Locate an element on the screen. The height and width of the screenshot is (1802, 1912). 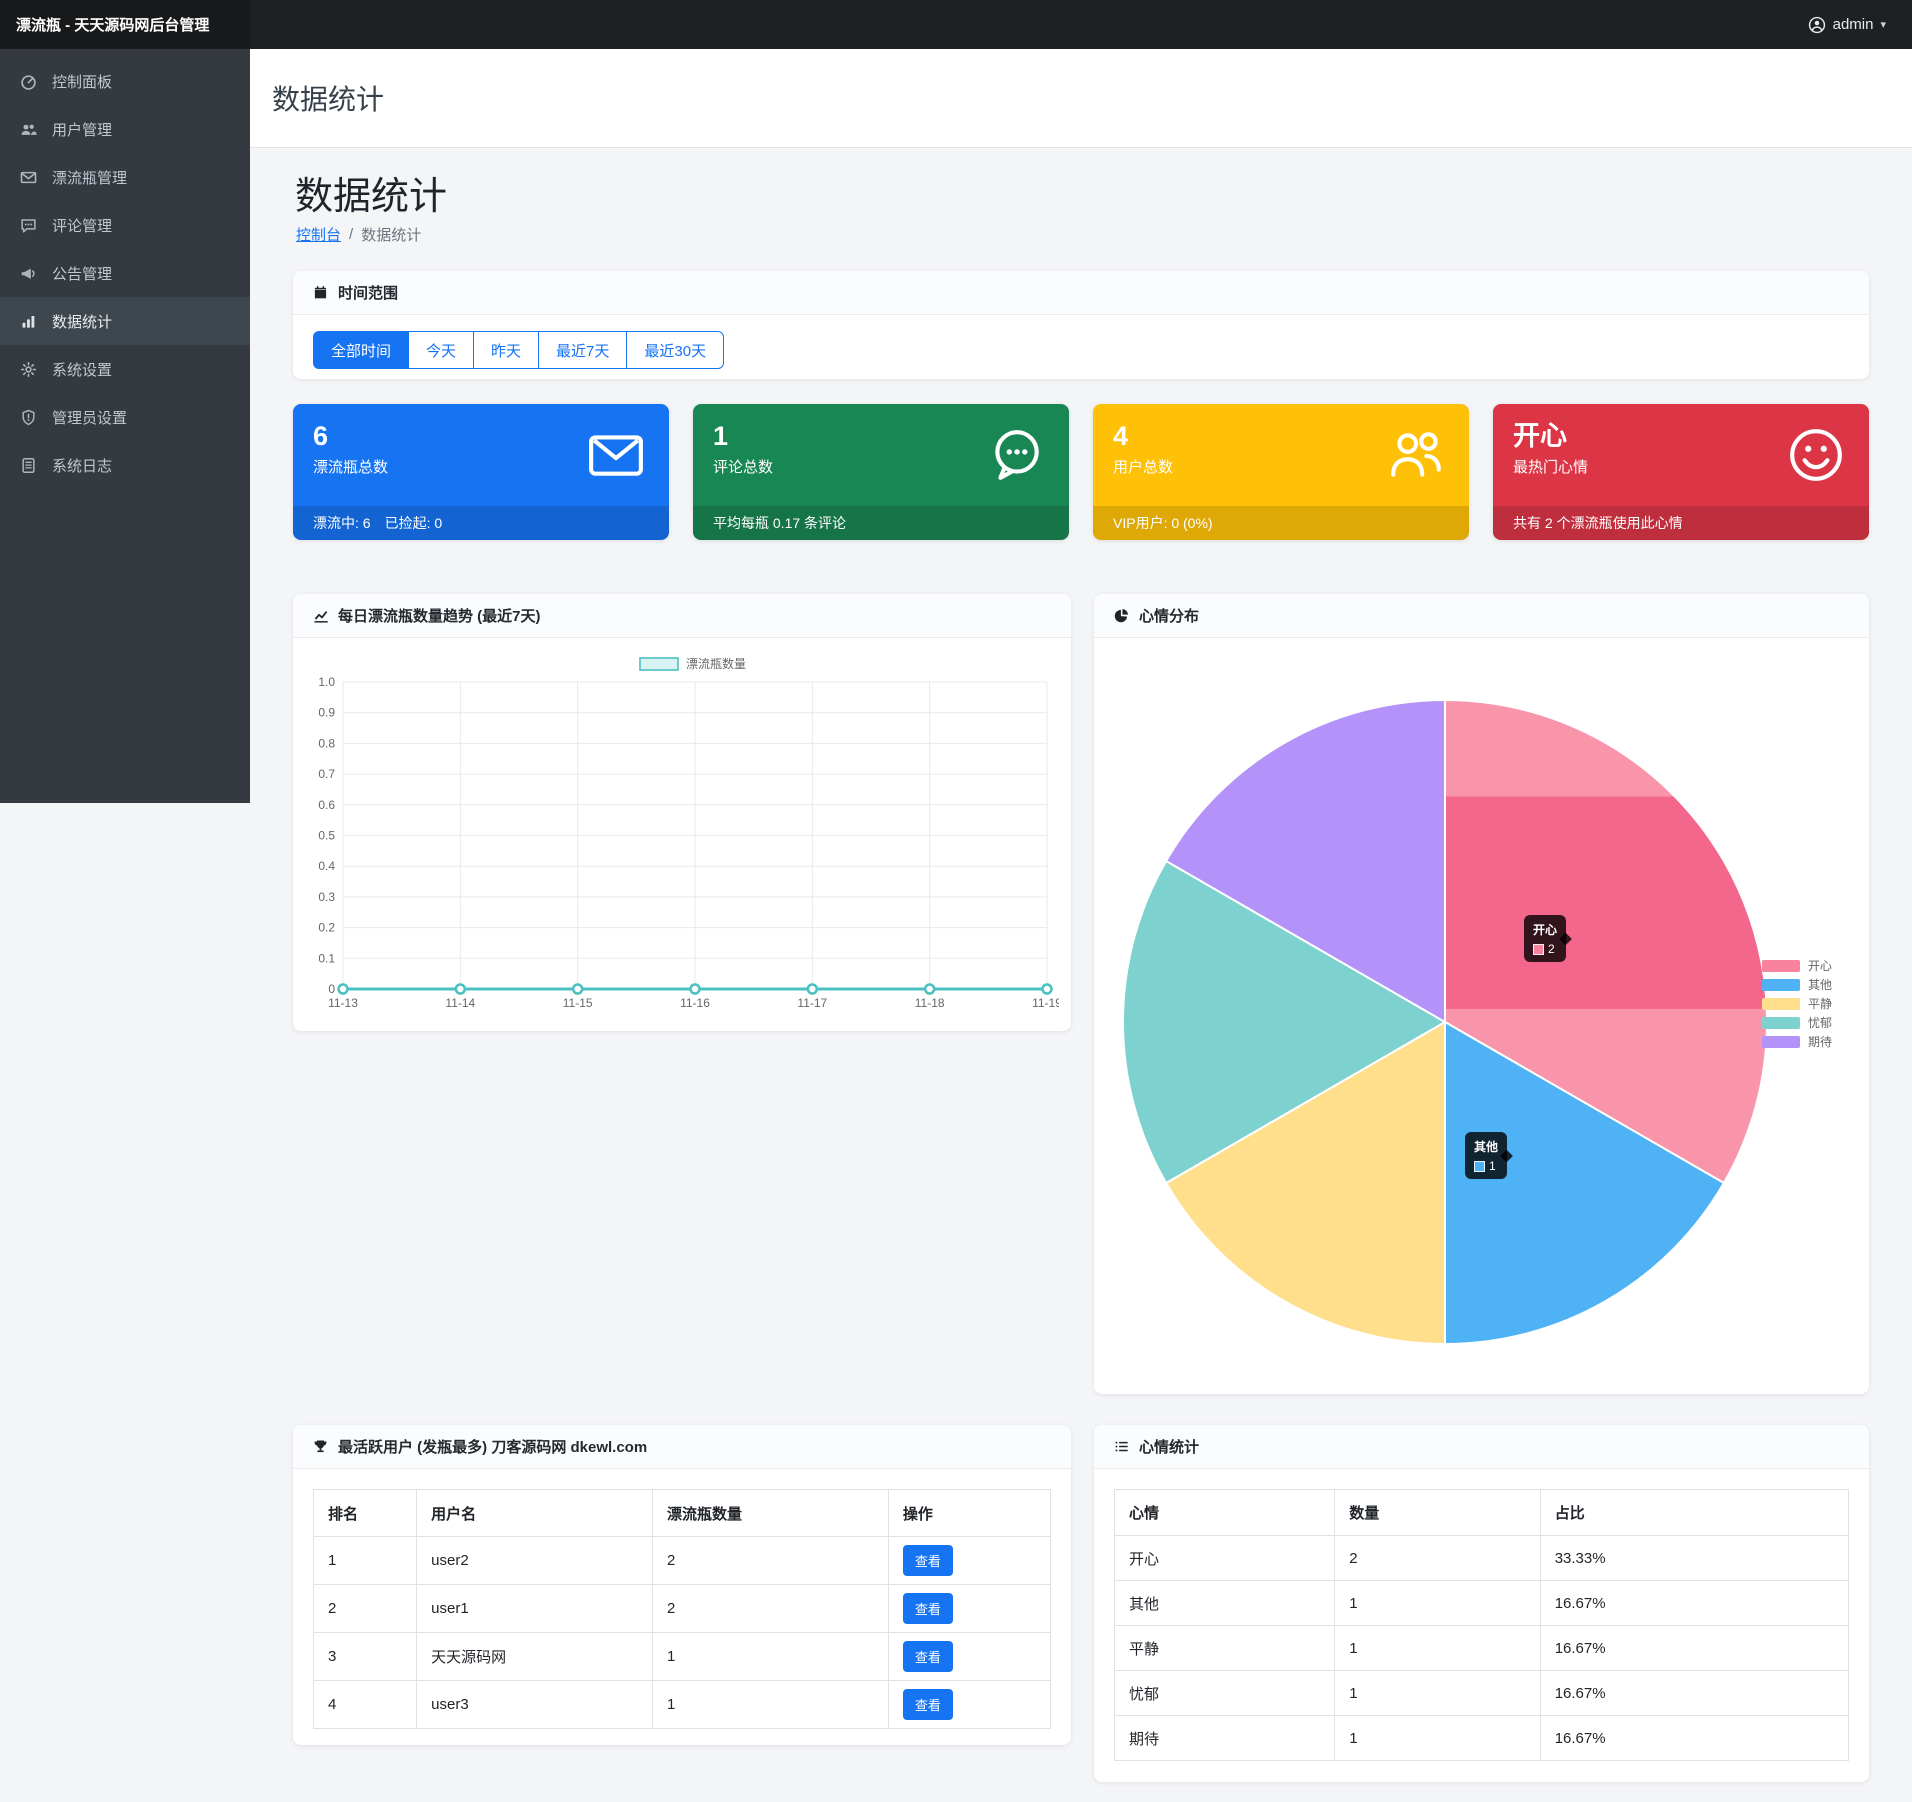
sidebar-item-system-settings: 系统设置 is located at coordinates (125, 369).